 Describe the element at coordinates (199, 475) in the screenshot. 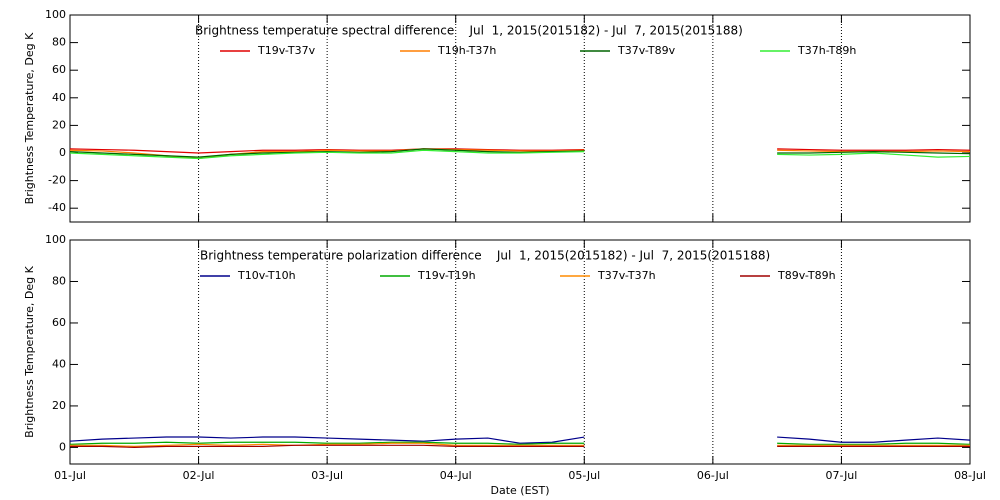

I see `x-tick-label: 02-Jul` at that location.